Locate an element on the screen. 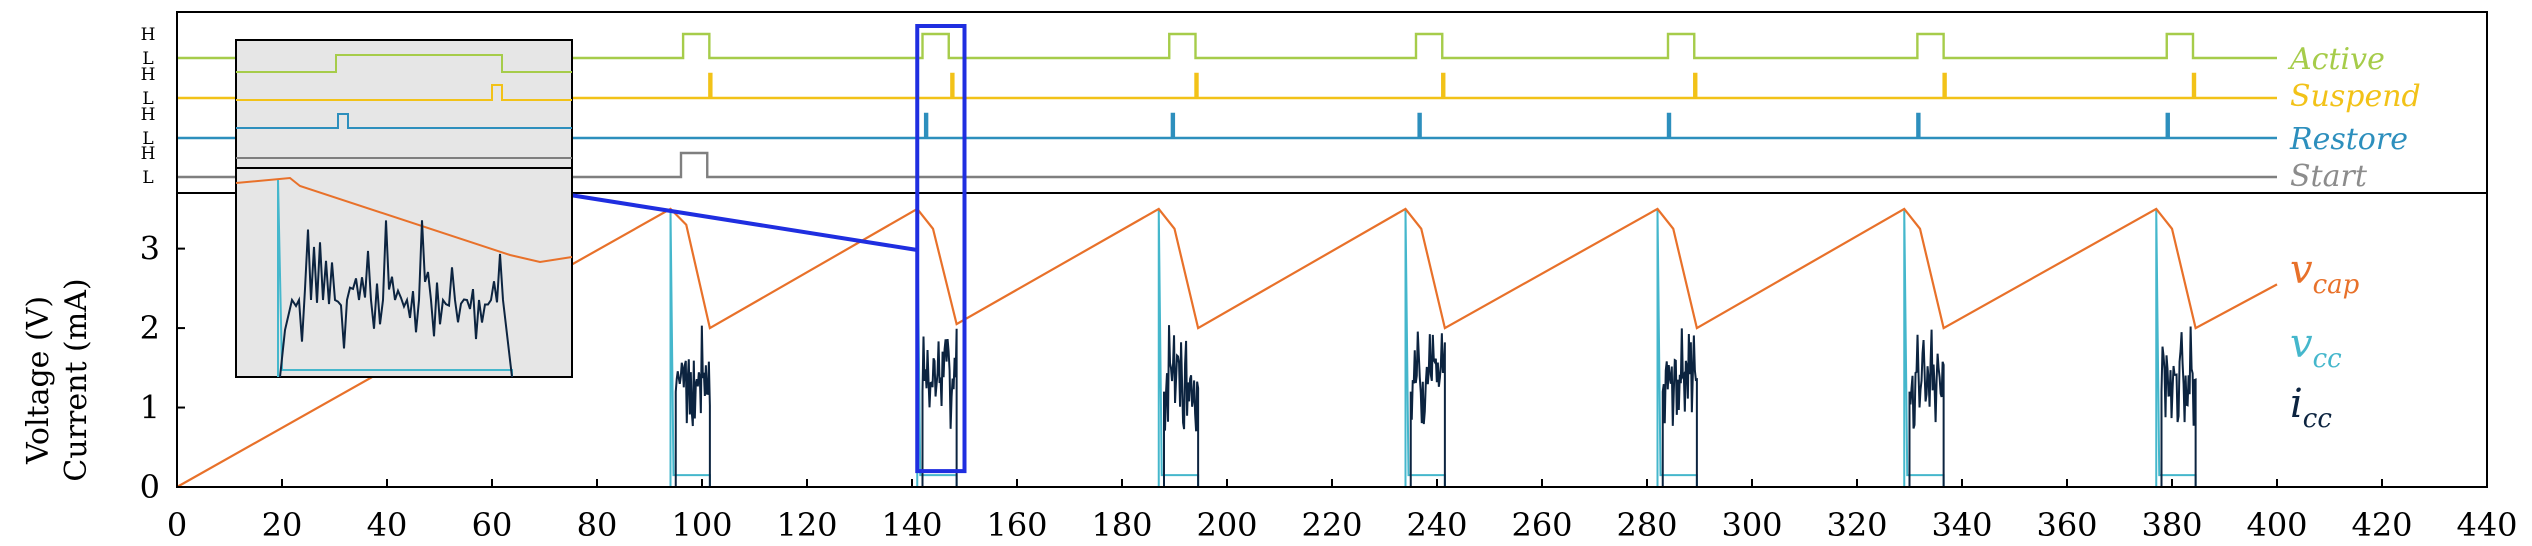  x-tick-label: 40 is located at coordinates (387, 525).